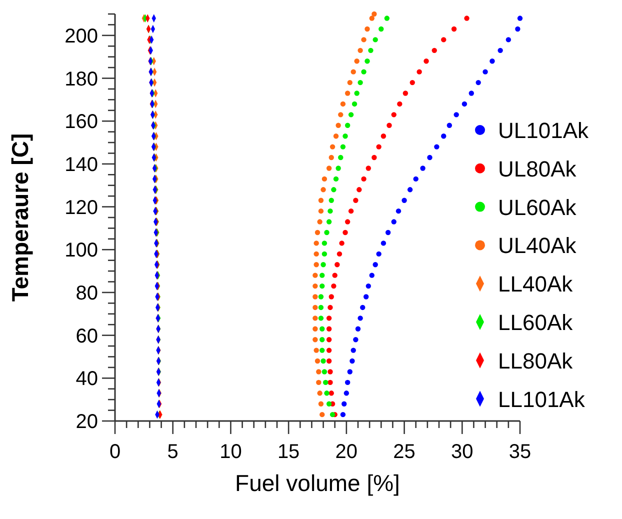  What do you see at coordinates (81, 36) in the screenshot?
I see `y-tick-label: 200` at bounding box center [81, 36].